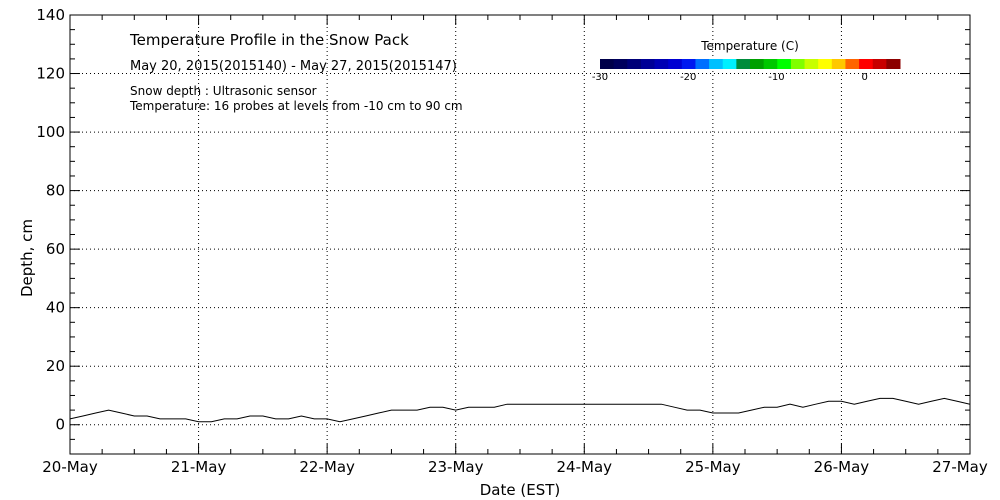  I want to click on x-tick-label: 26-May, so click(842, 467).